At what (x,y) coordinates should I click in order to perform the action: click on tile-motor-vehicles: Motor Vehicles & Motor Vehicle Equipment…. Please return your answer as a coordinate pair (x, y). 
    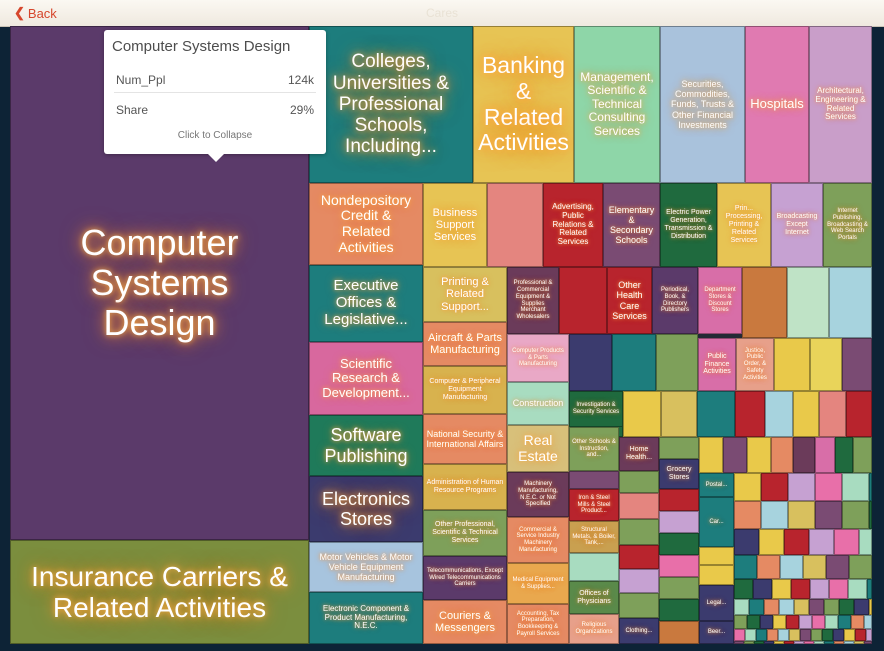
    Looking at the image, I should click on (366, 567).